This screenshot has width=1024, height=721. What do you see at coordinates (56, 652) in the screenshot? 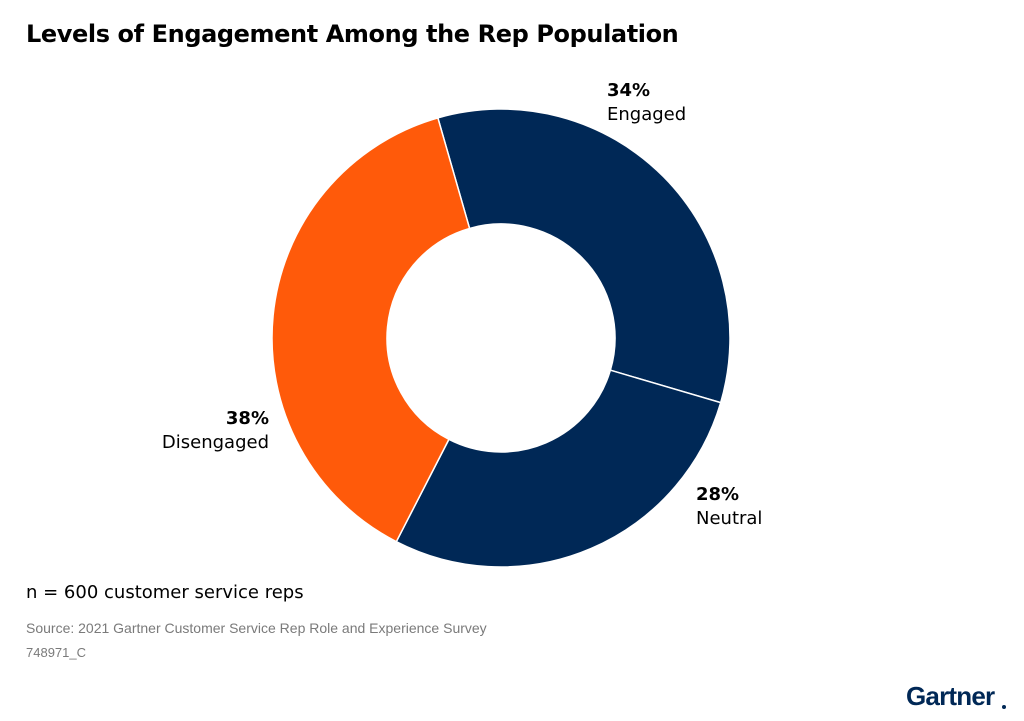
I see `chart-id: 748971_C` at bounding box center [56, 652].